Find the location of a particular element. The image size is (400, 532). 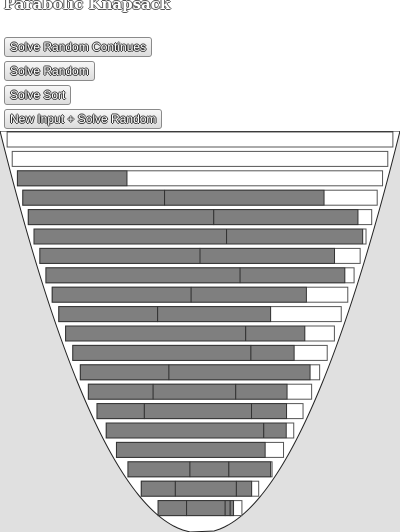

solve-sort-button: Solve Sort is located at coordinates (38, 95).